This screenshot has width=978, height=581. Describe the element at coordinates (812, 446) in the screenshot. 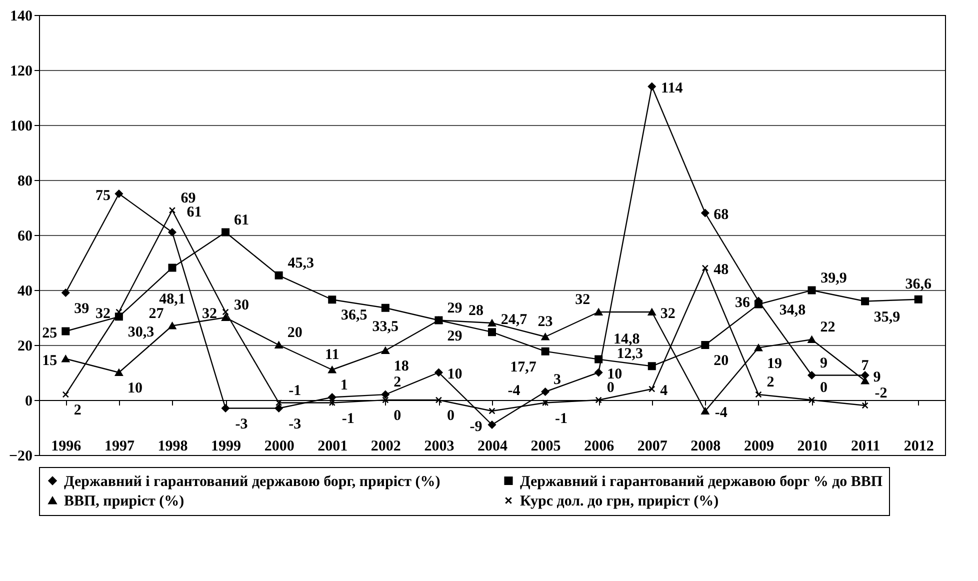

I see `x-tick-label: 2010` at that location.